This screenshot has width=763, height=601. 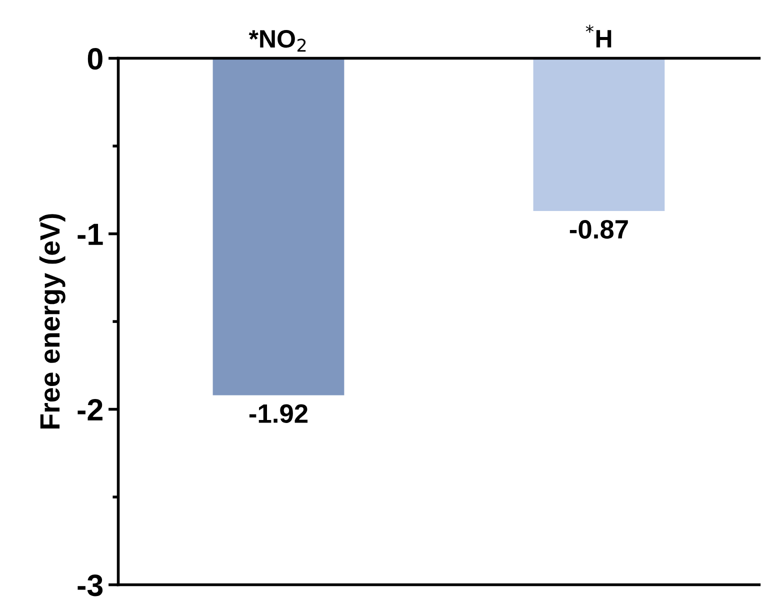 What do you see at coordinates (599, 36) in the screenshot?
I see `x-tick-label: $^{*}$H` at bounding box center [599, 36].